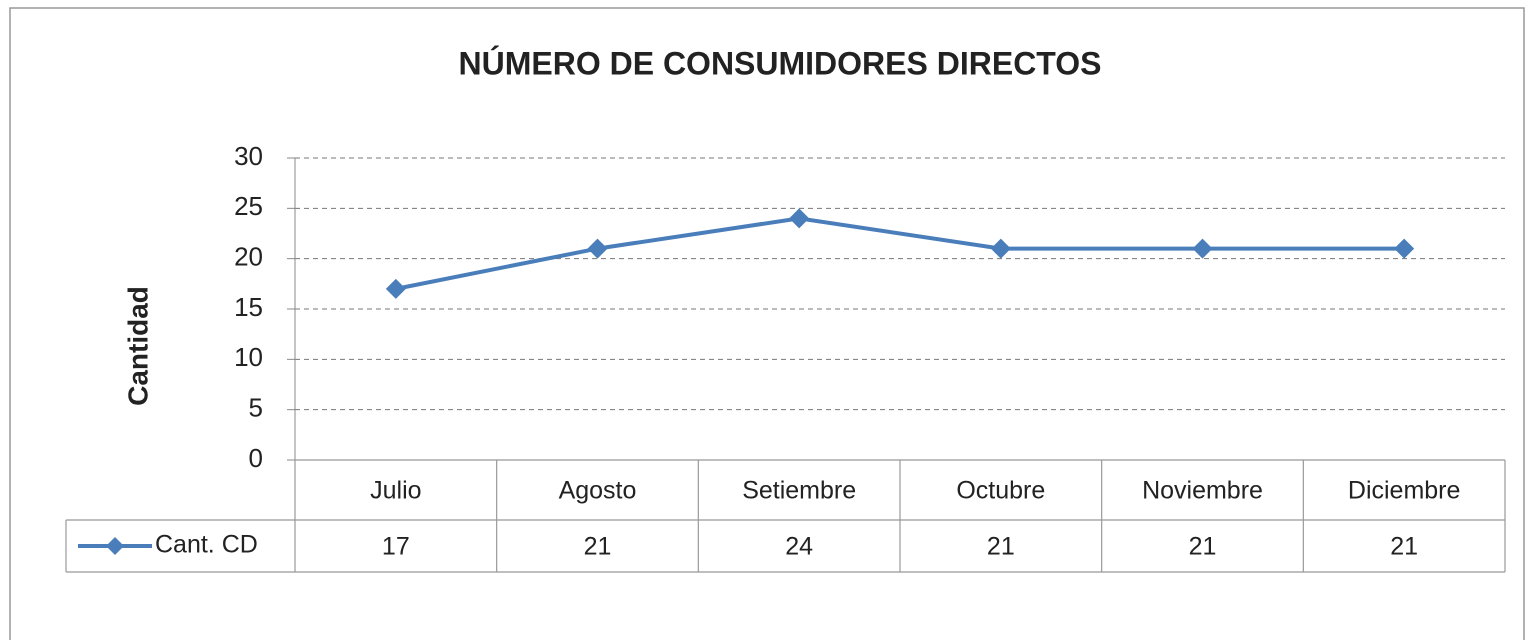 Image resolution: width=1535 pixels, height=640 pixels. Describe the element at coordinates (206, 545) in the screenshot. I see `legend-label: Cant. CD` at that location.